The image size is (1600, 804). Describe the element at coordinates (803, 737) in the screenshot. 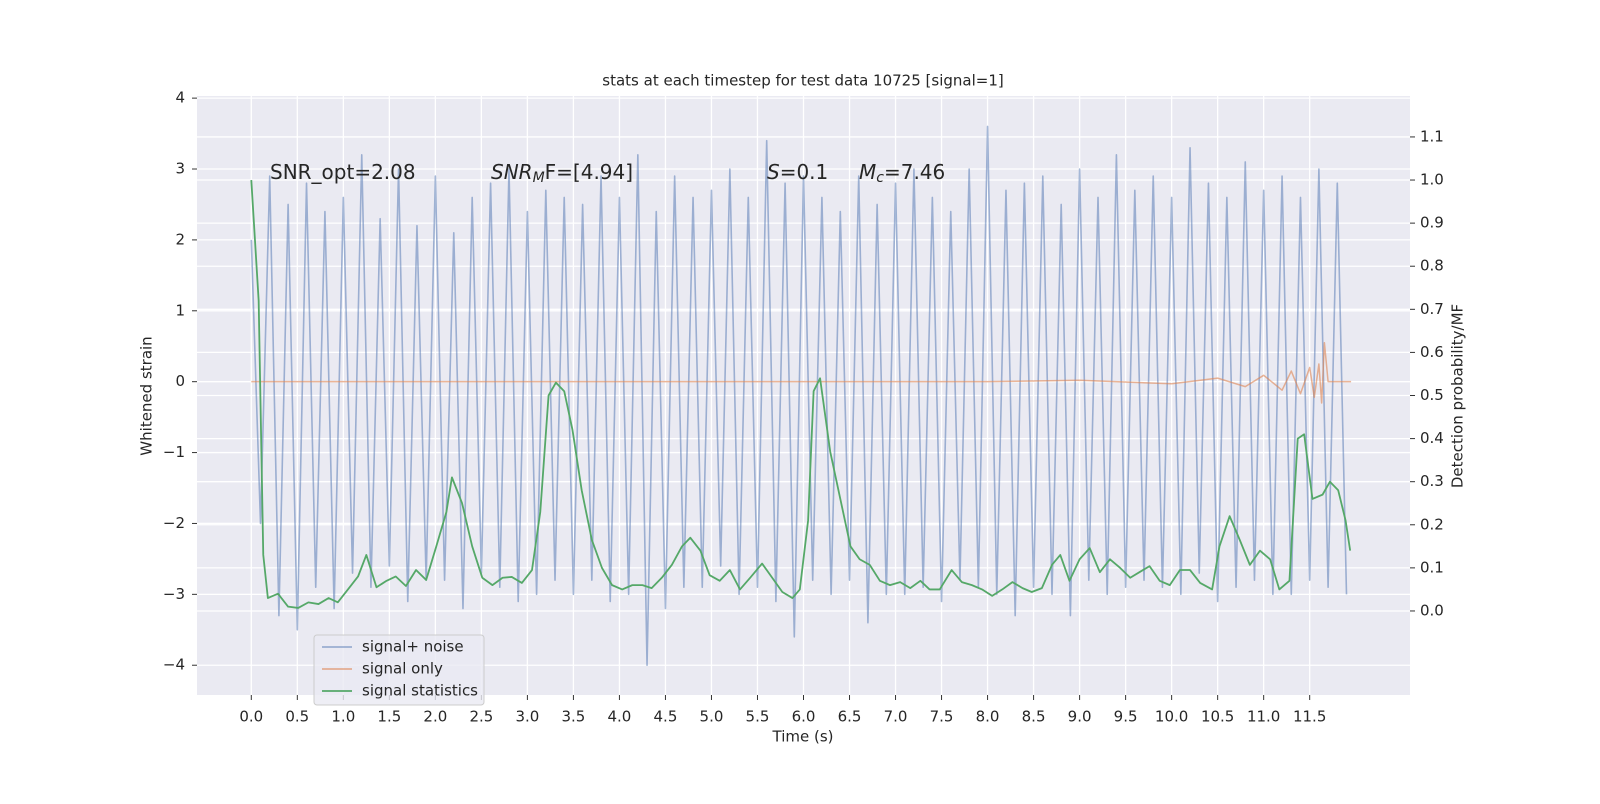

I see `x-axis-label: Time (s)` at that location.